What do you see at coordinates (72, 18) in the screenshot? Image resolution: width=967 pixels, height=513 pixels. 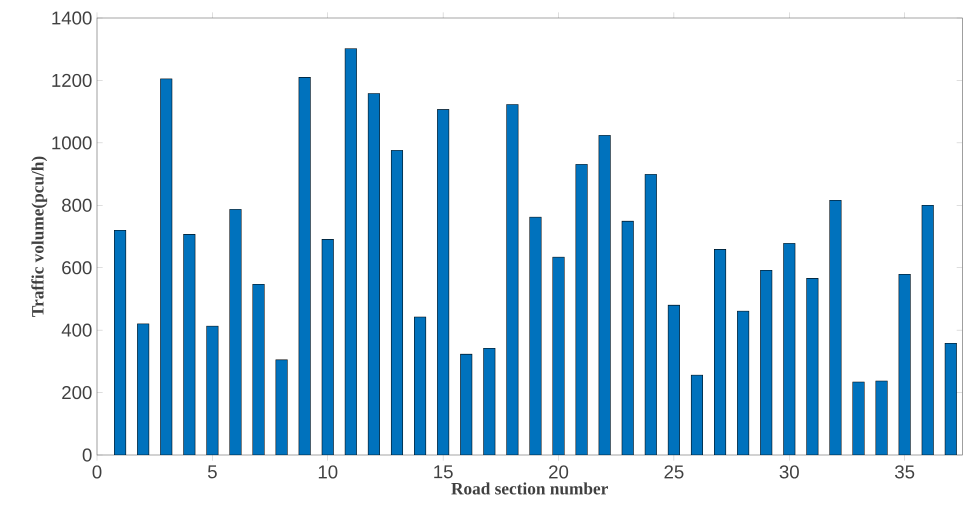 I see `y-tick-label: 1400` at bounding box center [72, 18].